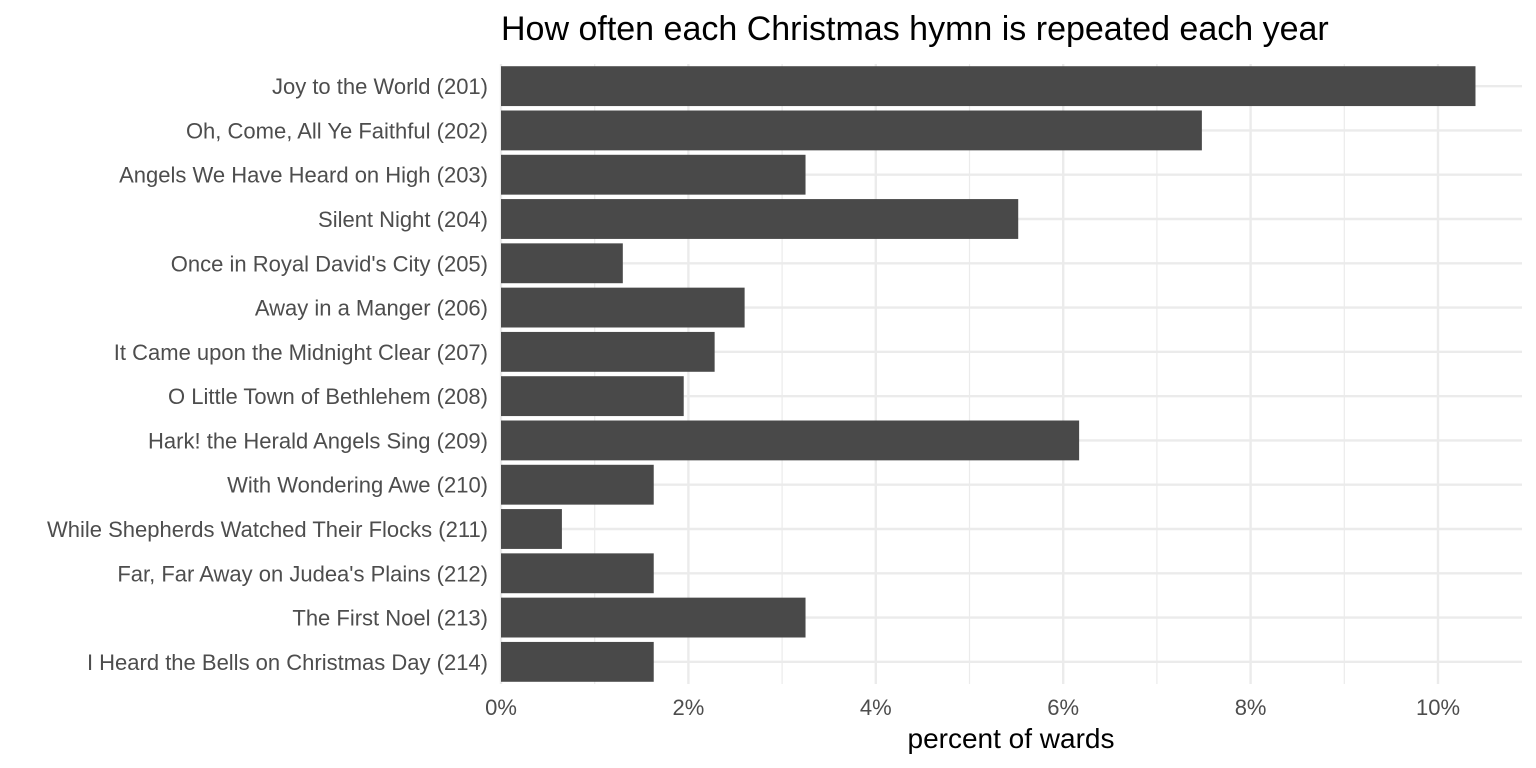 This screenshot has width=1536, height=768. Describe the element at coordinates (1438, 707) in the screenshot. I see `x-tick-label: 10%` at that location.